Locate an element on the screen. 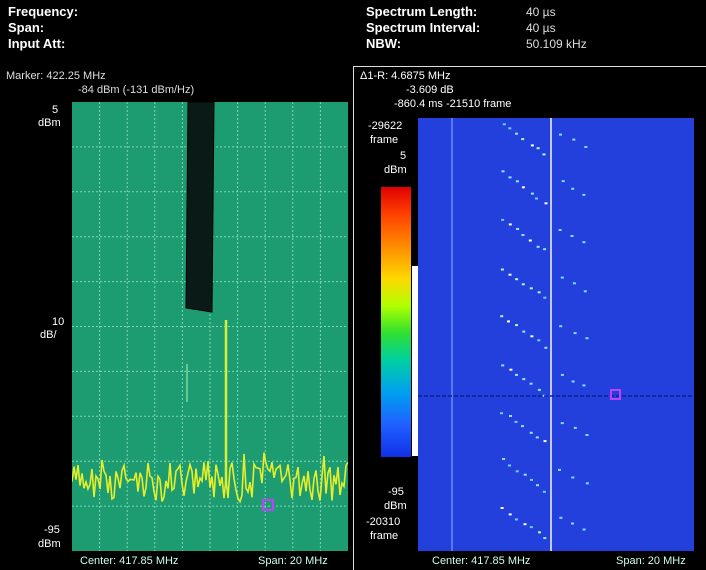 This screenshot has width=706, height=570. spectrogram-center-freq: Center: 417.85 MHz is located at coordinates (481, 561).